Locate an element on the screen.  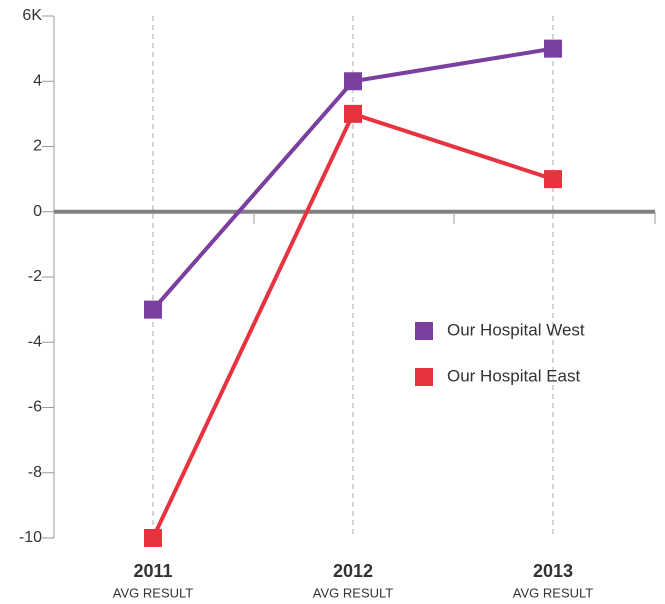
y-tick-label: -4 is located at coordinates (35, 341).